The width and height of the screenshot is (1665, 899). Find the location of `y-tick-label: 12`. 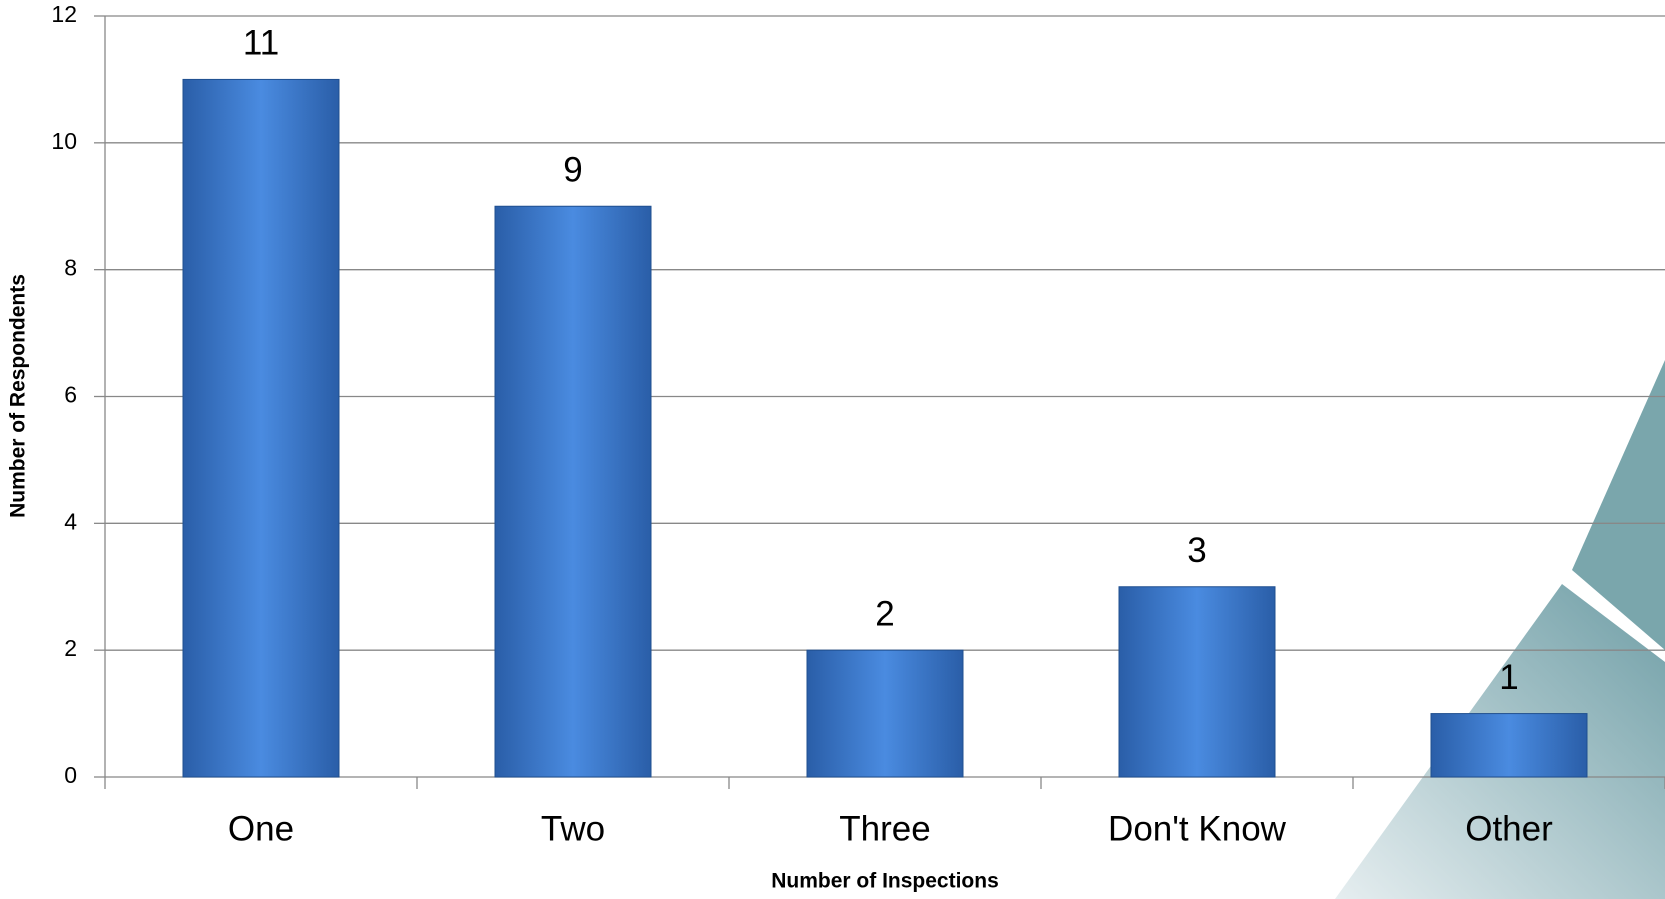

y-tick-label: 12 is located at coordinates (64, 14).